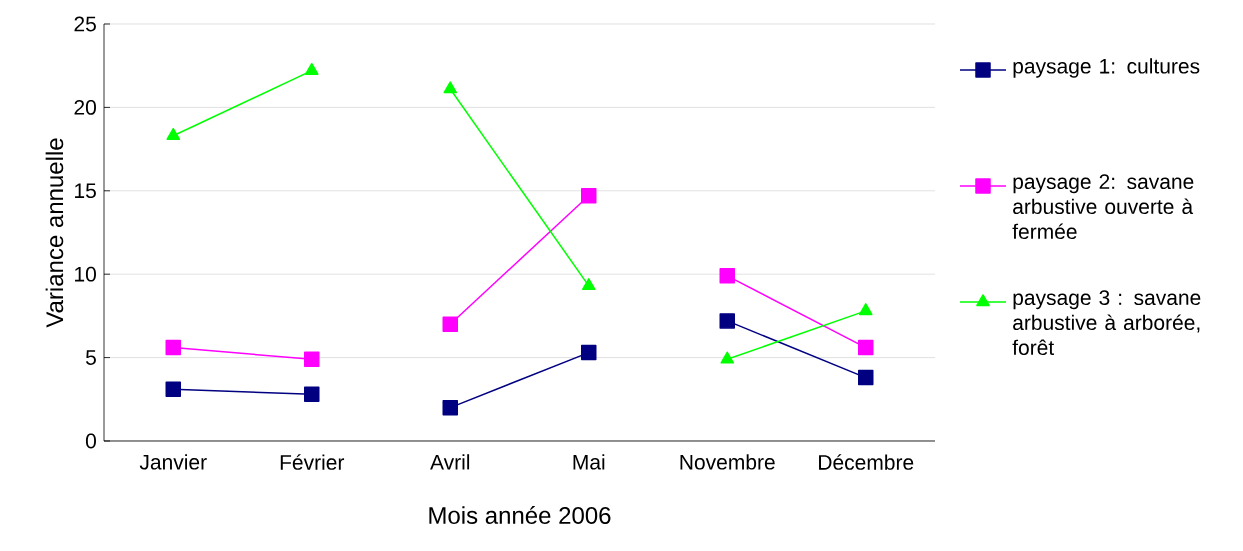 Image resolution: width=1243 pixels, height=551 pixels. Describe the element at coordinates (1103, 207) in the screenshot. I see `legend-label: paysage 2: savane arbustive ouverte à fermée` at that location.